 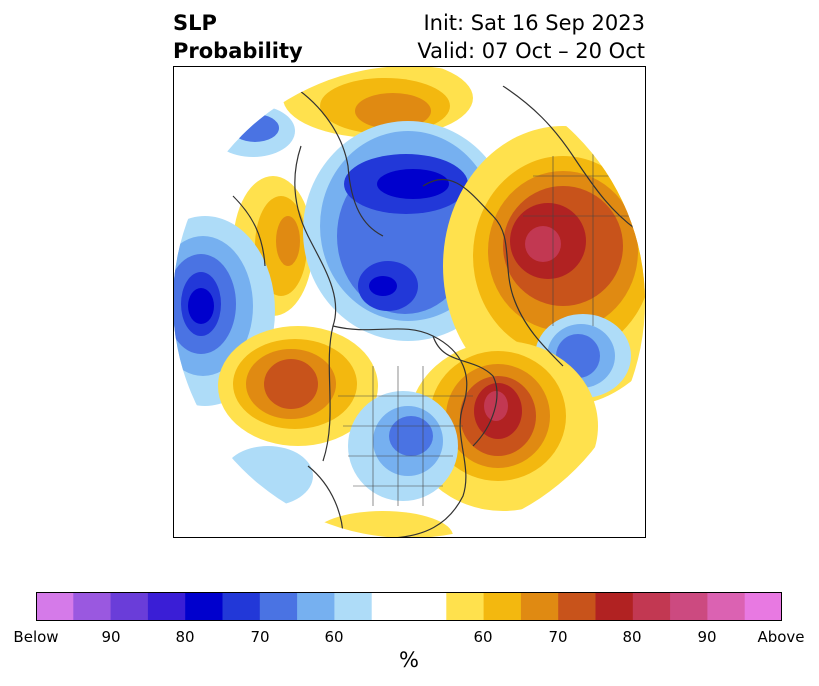 What do you see at coordinates (531, 51) in the screenshot?
I see `valid-range: Valid: 07 Oct – 20 Oct` at bounding box center [531, 51].